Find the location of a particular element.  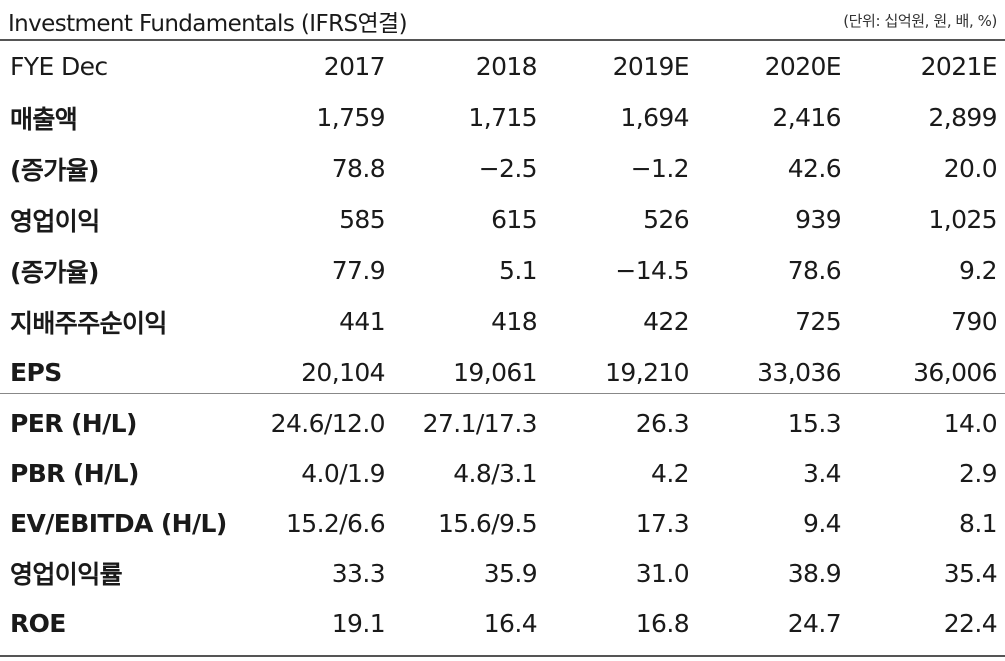

table-row: ROE 19.1 16.4 16.8 24.7 22.4 is located at coordinates (502, 623).